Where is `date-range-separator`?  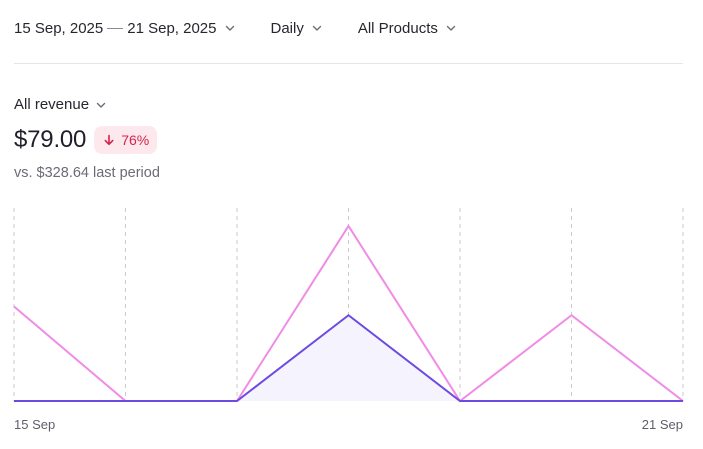 date-range-separator is located at coordinates (115, 28).